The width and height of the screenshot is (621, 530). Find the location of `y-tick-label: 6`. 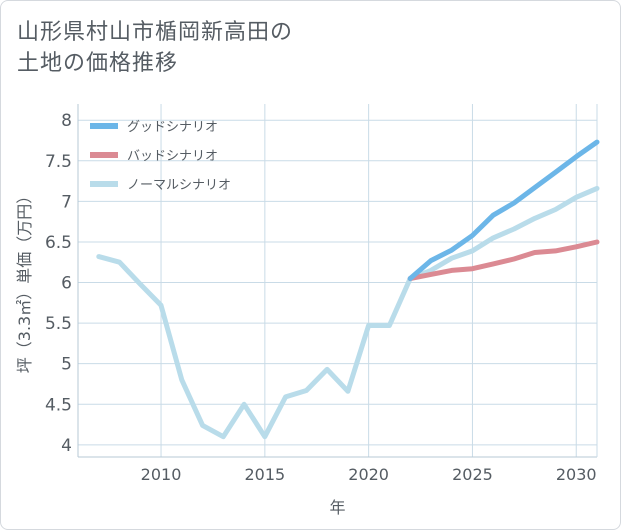

y-tick-label: 6 is located at coordinates (66, 284).